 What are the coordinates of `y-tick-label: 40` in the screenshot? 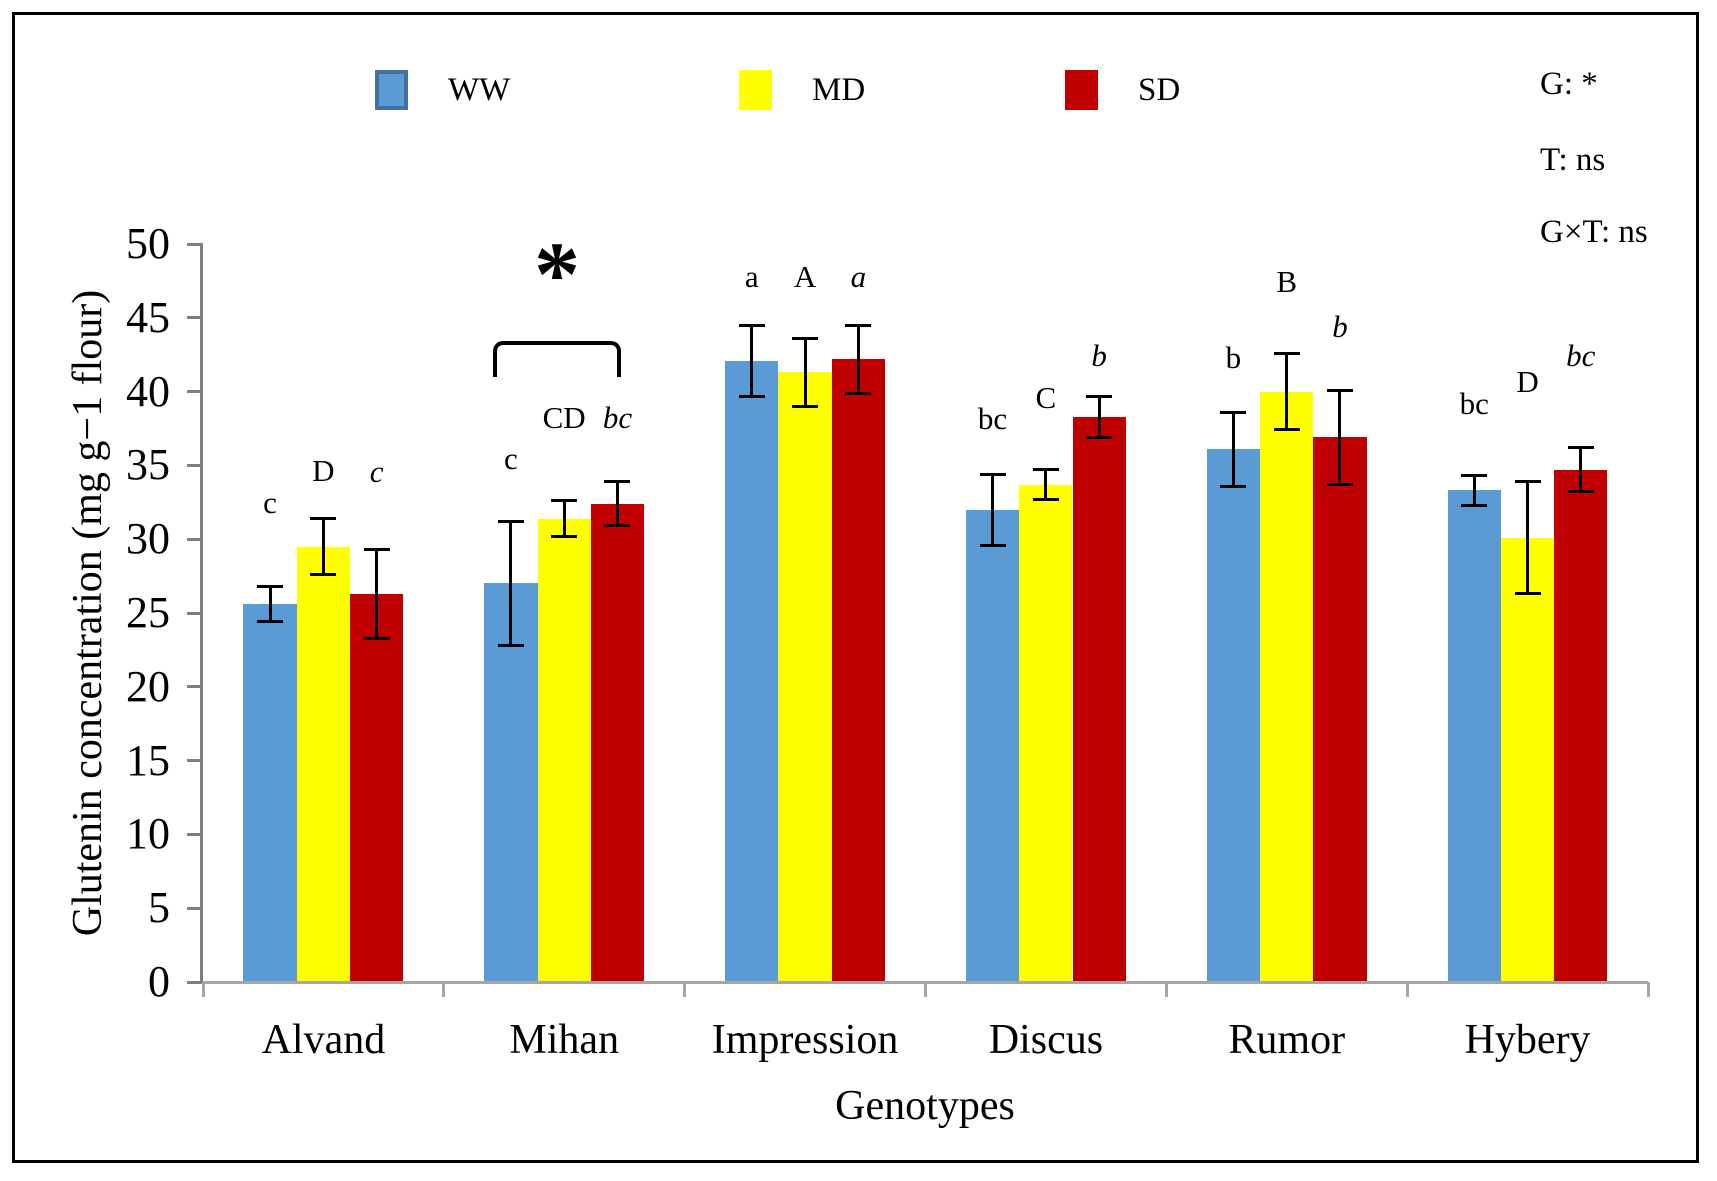 It's located at (148, 391).